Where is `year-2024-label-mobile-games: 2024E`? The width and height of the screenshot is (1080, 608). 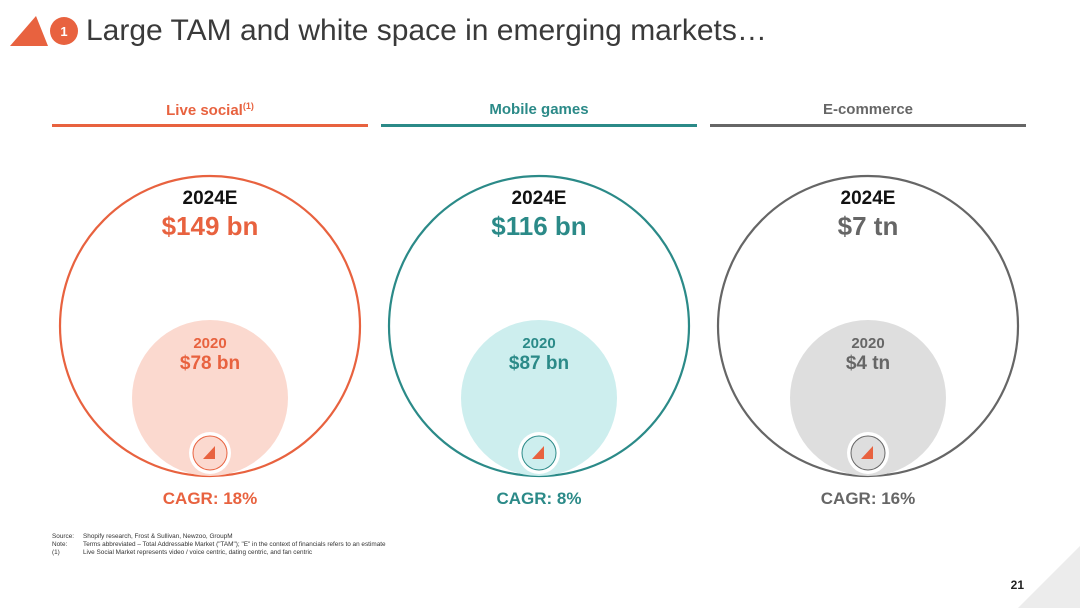 year-2024-label-mobile-games: 2024E is located at coordinates (539, 198).